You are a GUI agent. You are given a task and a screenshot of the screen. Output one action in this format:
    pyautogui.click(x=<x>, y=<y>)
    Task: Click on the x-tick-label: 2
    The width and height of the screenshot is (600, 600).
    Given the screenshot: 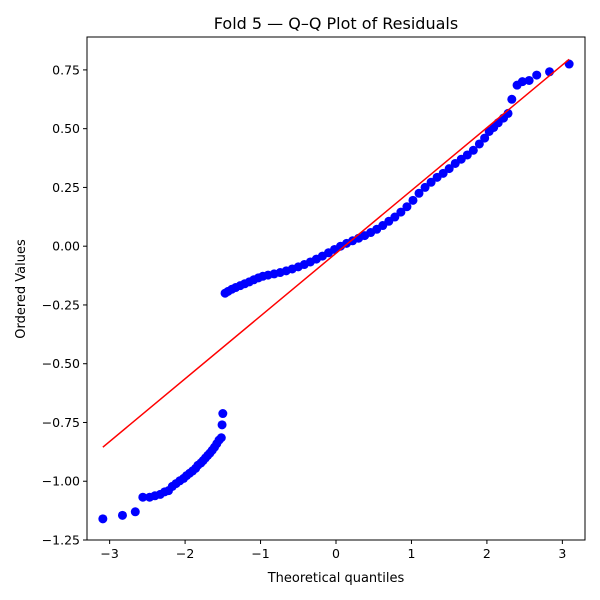 What is the action you would take?
    pyautogui.click(x=487, y=553)
    